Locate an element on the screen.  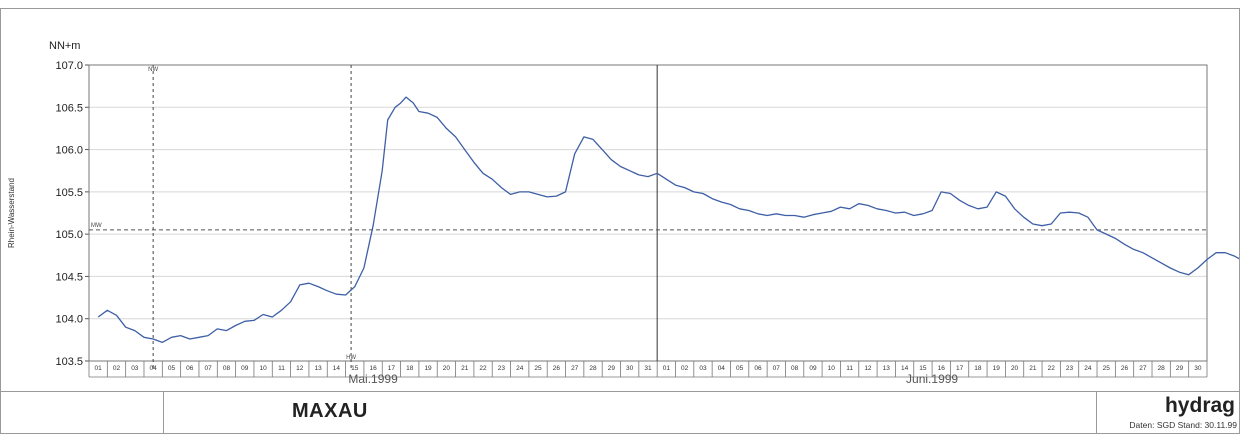
footer-brand-cell: hydrag Daten: SGD Stand: 30.11.99 is located at coordinates (1169, 413).